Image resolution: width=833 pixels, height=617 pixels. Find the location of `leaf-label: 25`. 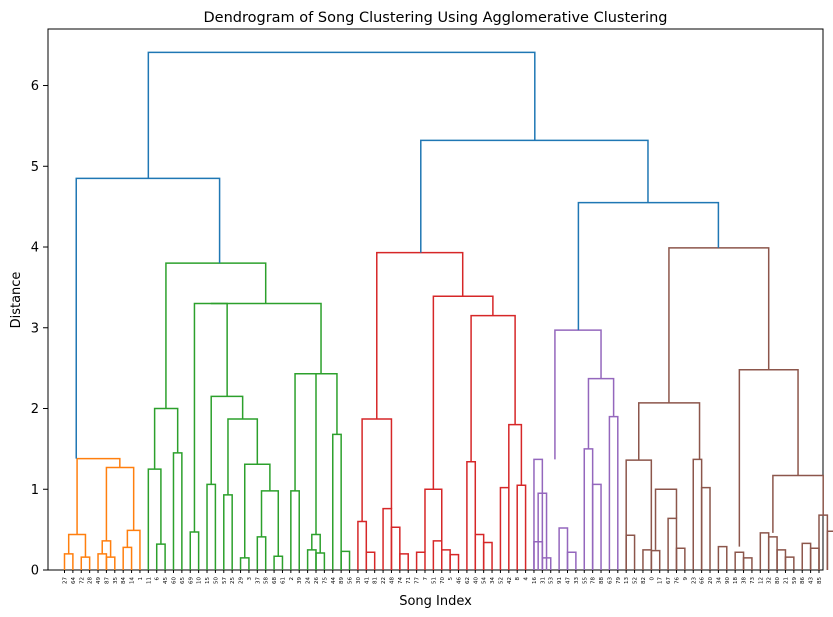

leaf-label: 25 is located at coordinates (233, 580).